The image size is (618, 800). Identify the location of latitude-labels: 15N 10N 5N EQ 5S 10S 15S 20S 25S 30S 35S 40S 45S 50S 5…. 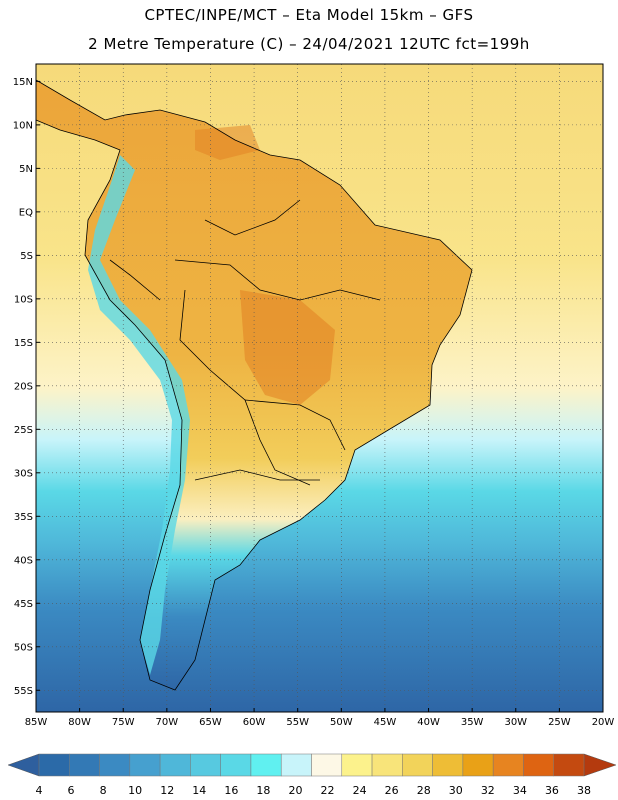
(23, 387).